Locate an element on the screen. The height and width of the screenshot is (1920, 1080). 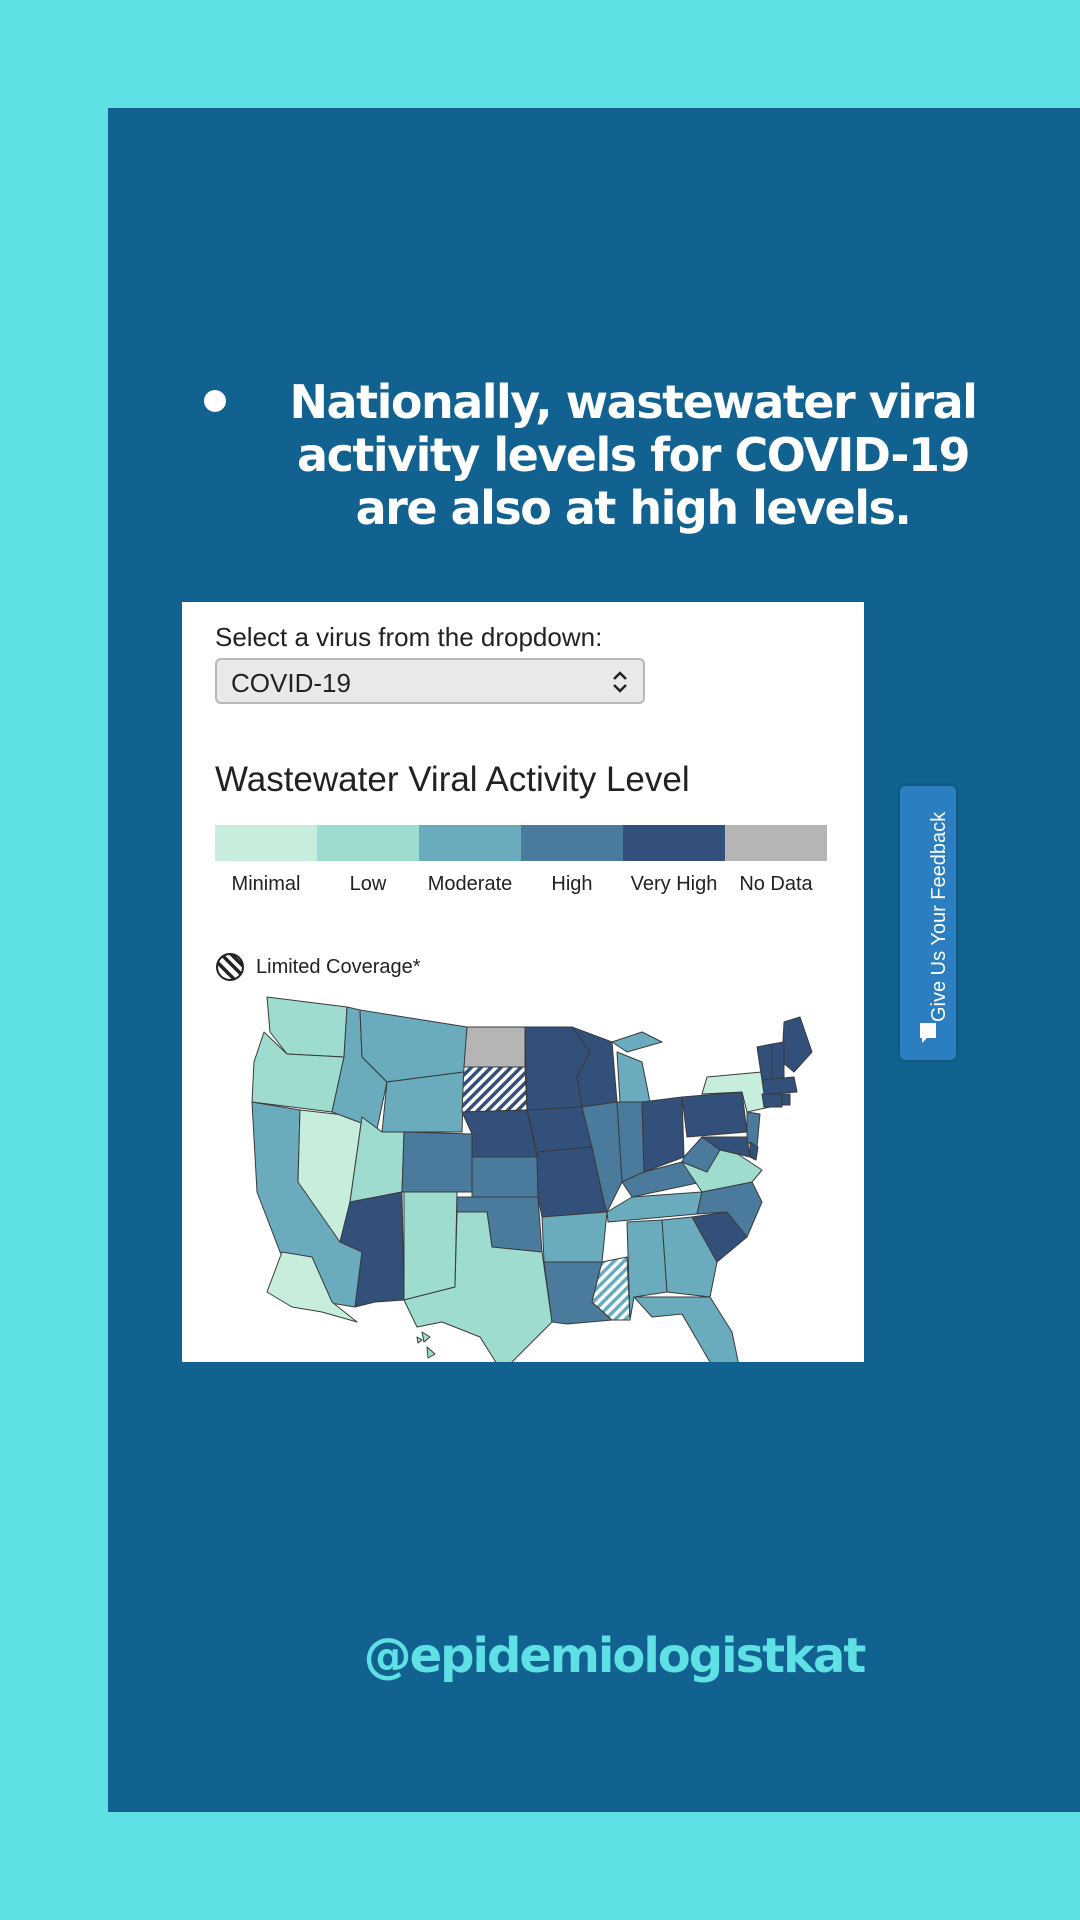
state-mi is located at coordinates (637, 1067).